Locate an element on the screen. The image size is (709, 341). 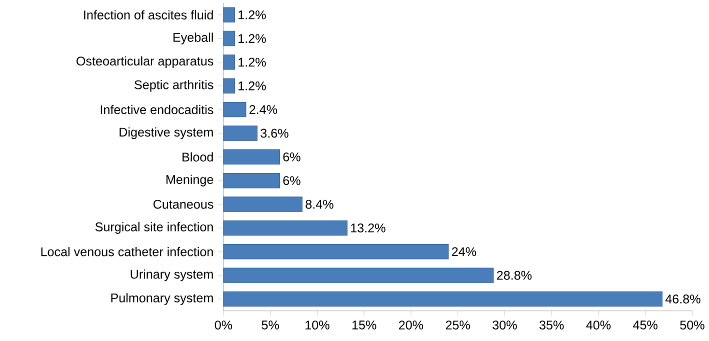
y-tick-label: Septic arthritis is located at coordinates (174, 86).